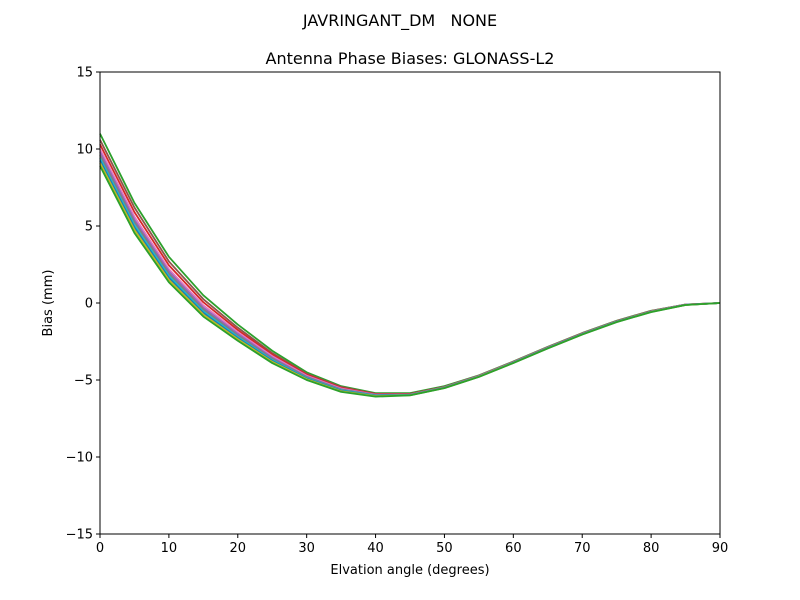 This screenshot has width=800, height=600. Describe the element at coordinates (169, 548) in the screenshot. I see `x-tick-label: 10` at that location.